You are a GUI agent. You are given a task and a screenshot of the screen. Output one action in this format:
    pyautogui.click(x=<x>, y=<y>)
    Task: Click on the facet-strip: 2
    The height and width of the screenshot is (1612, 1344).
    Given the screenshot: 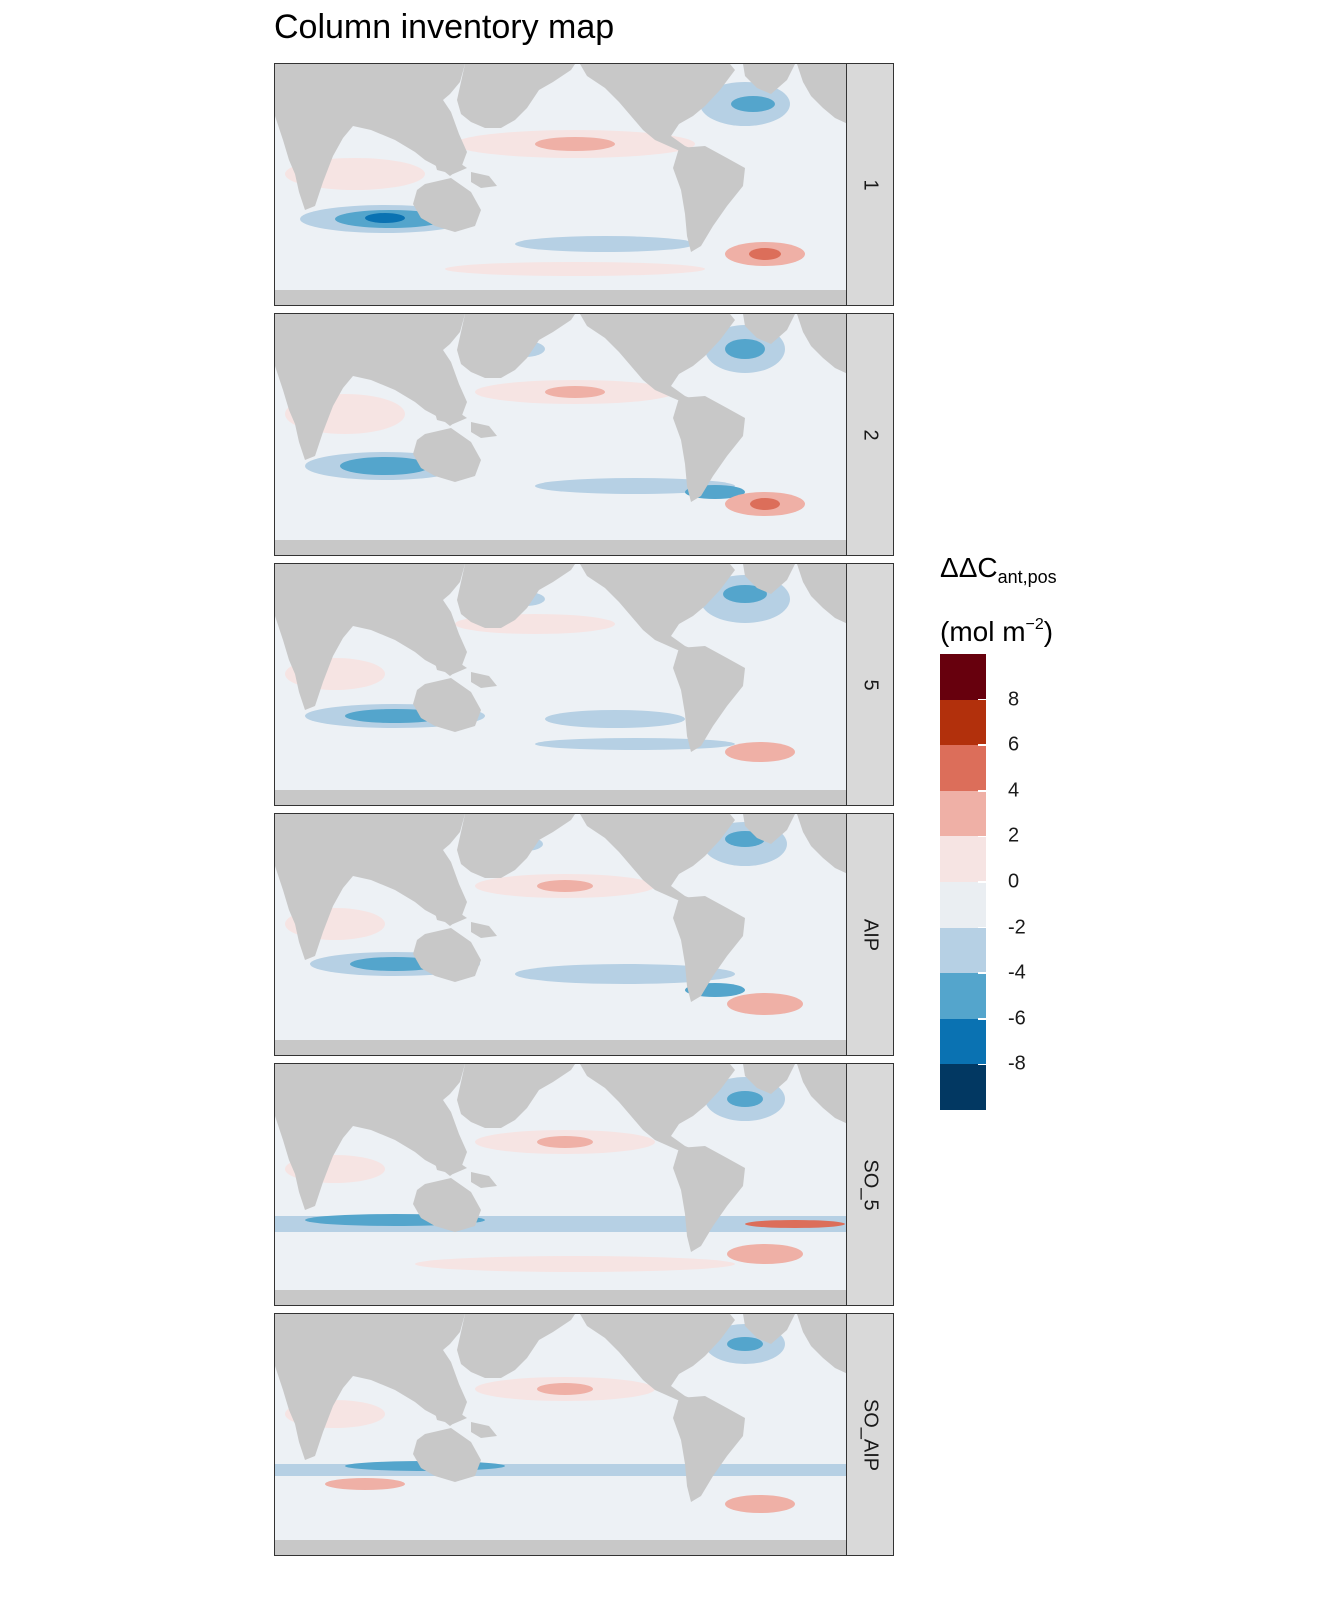 What is the action you would take?
    pyautogui.click(x=870, y=434)
    